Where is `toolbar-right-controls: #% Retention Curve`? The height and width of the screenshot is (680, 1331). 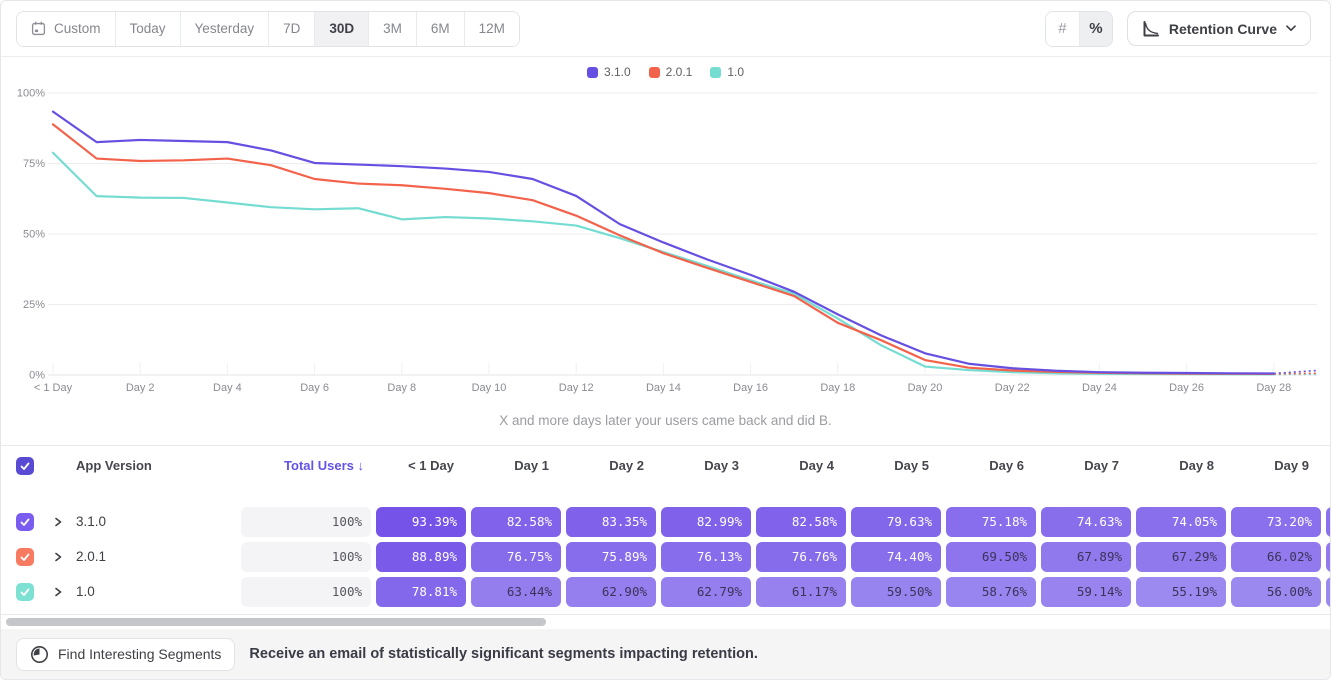
toolbar-right-controls: #% Retention Curve is located at coordinates (1177, 28).